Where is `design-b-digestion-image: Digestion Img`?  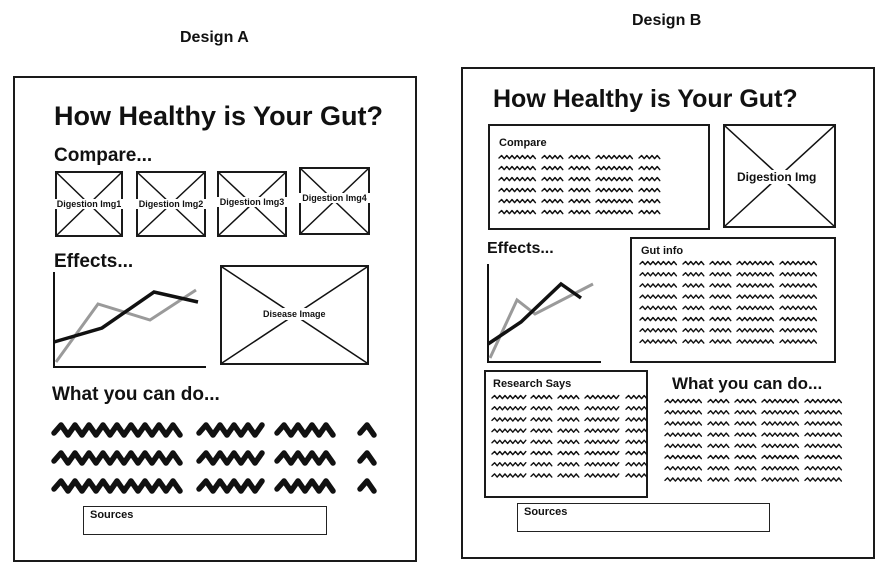 design-b-digestion-image: Digestion Img is located at coordinates (779, 176).